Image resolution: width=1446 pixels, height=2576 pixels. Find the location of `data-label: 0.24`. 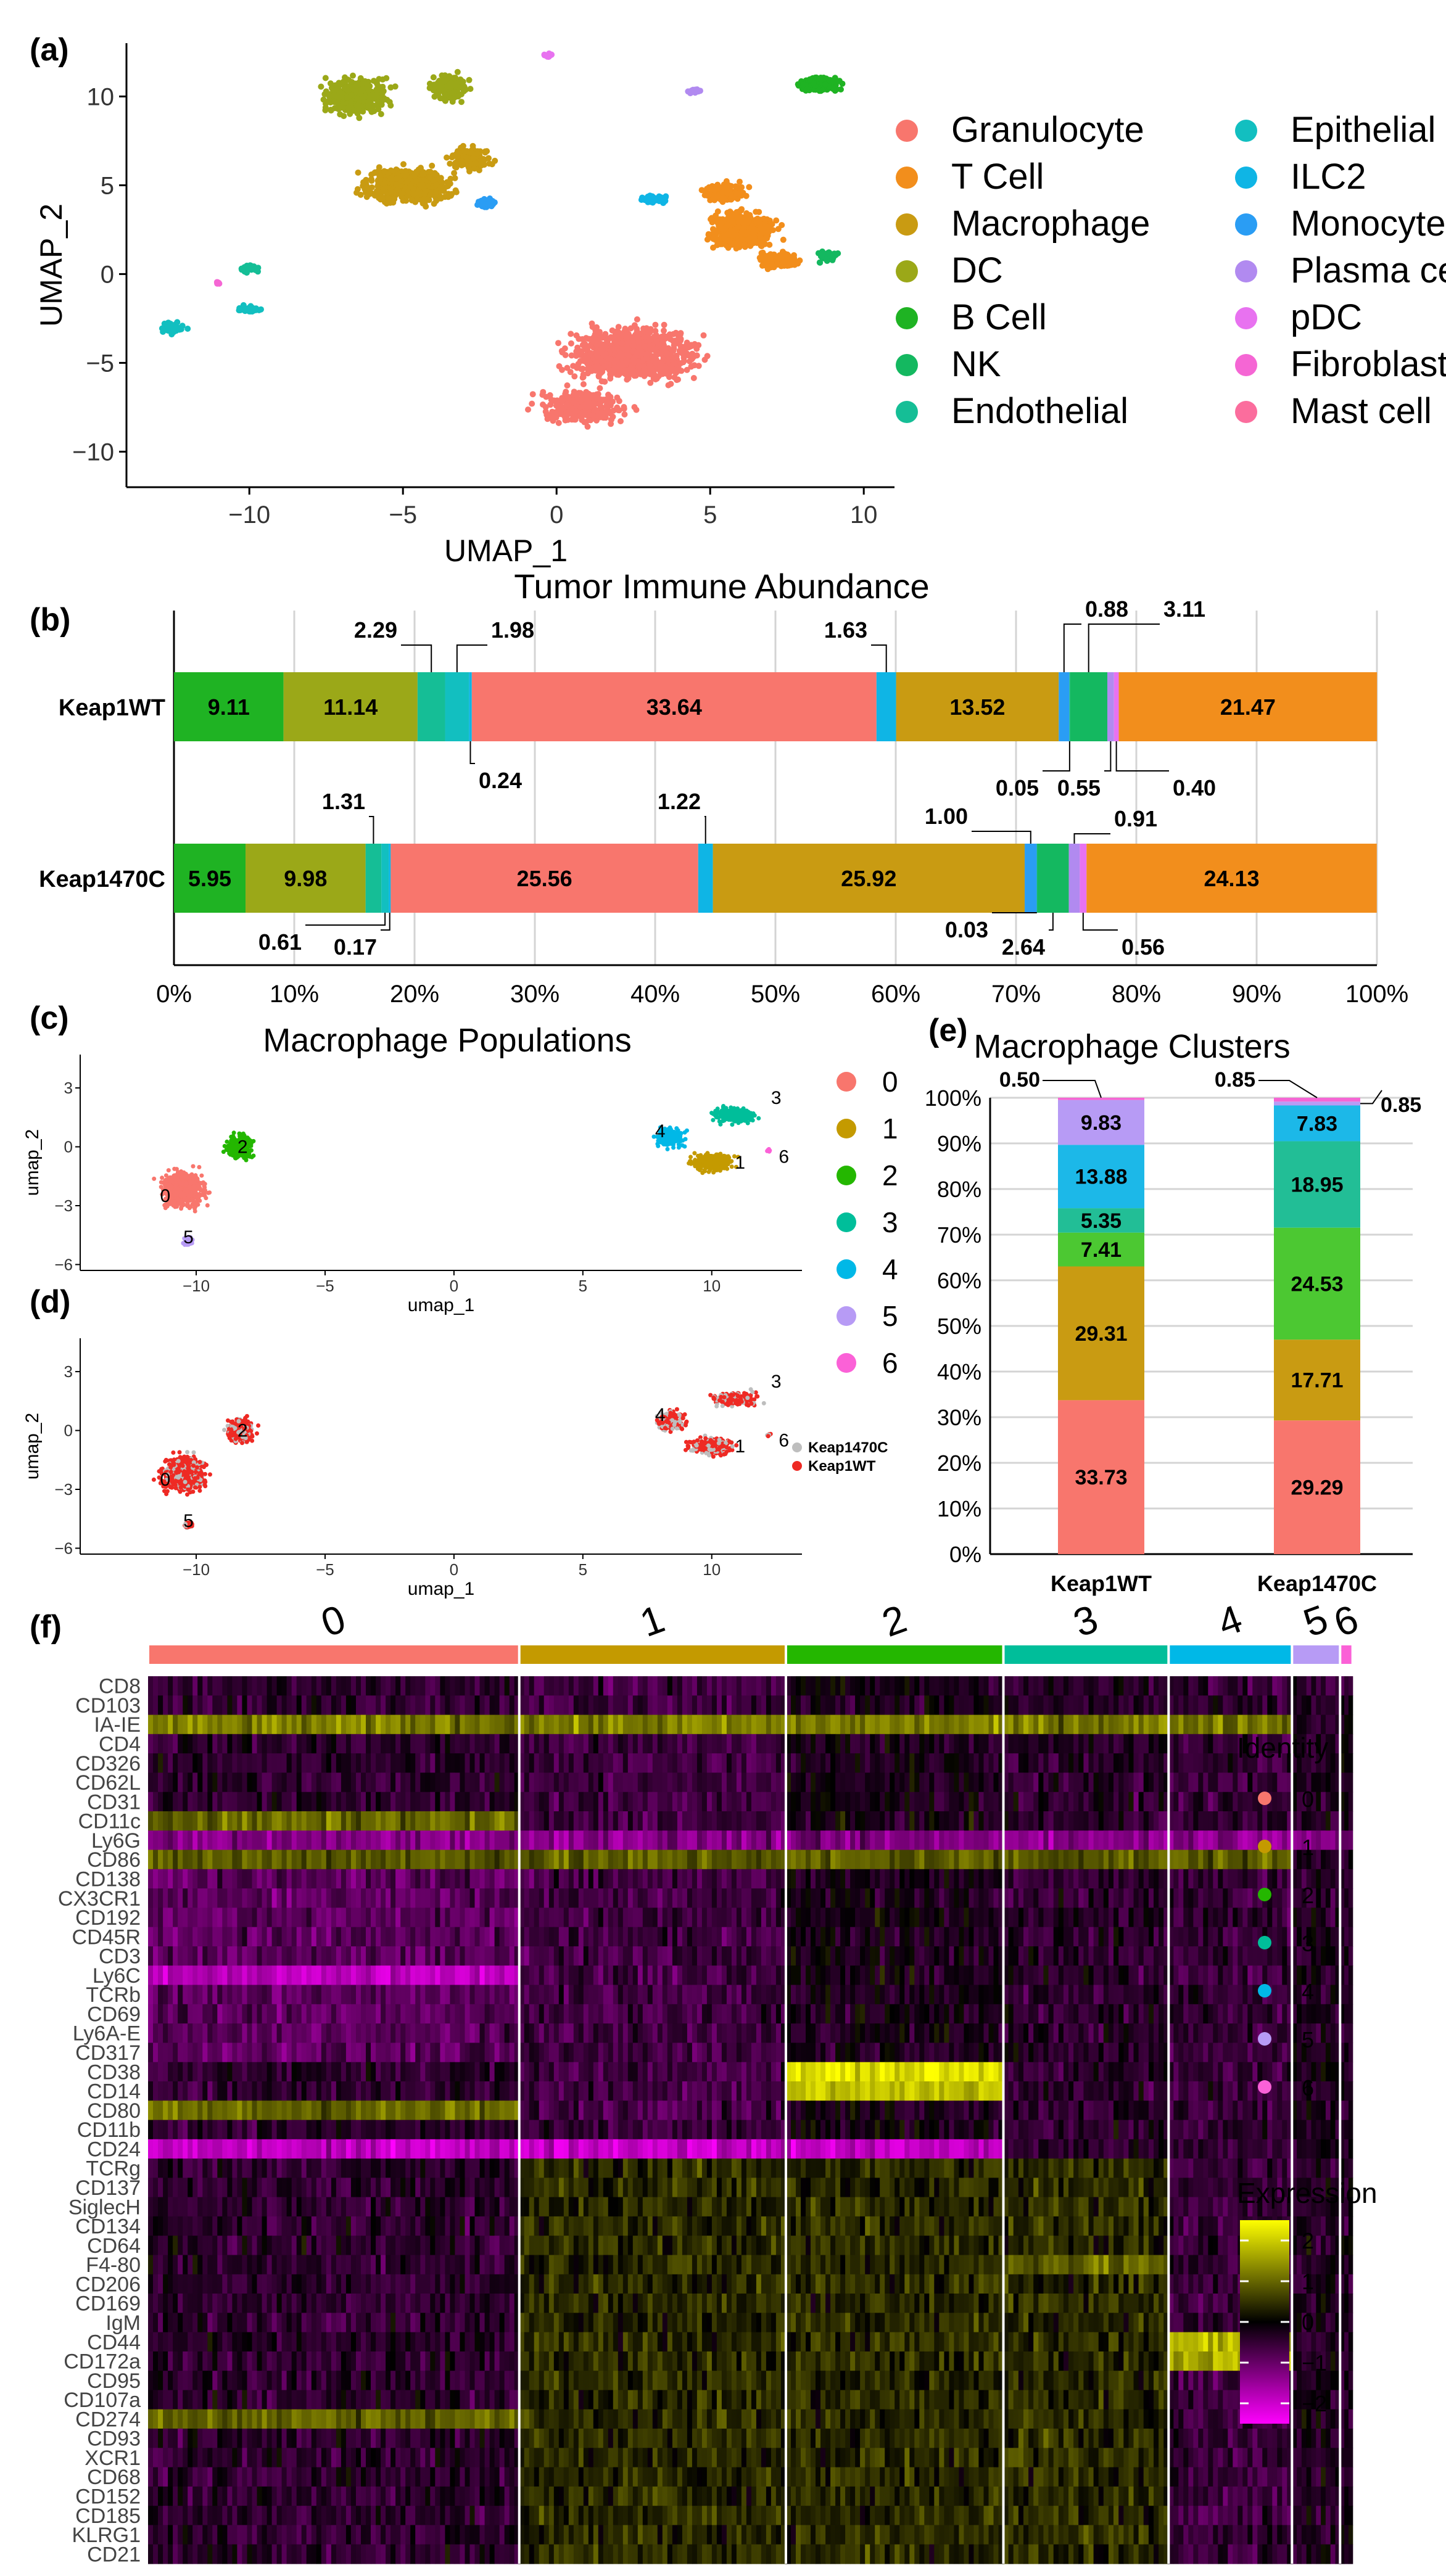

data-label: 0.24 is located at coordinates (500, 780).